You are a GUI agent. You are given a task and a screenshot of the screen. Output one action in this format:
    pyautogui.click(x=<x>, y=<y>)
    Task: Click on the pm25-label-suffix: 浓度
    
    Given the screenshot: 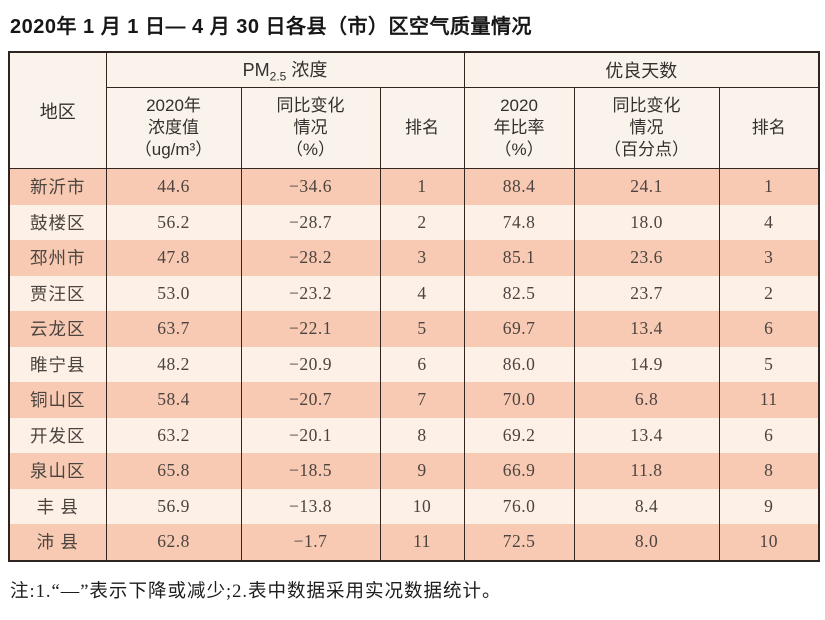 What is the action you would take?
    pyautogui.click(x=307, y=70)
    